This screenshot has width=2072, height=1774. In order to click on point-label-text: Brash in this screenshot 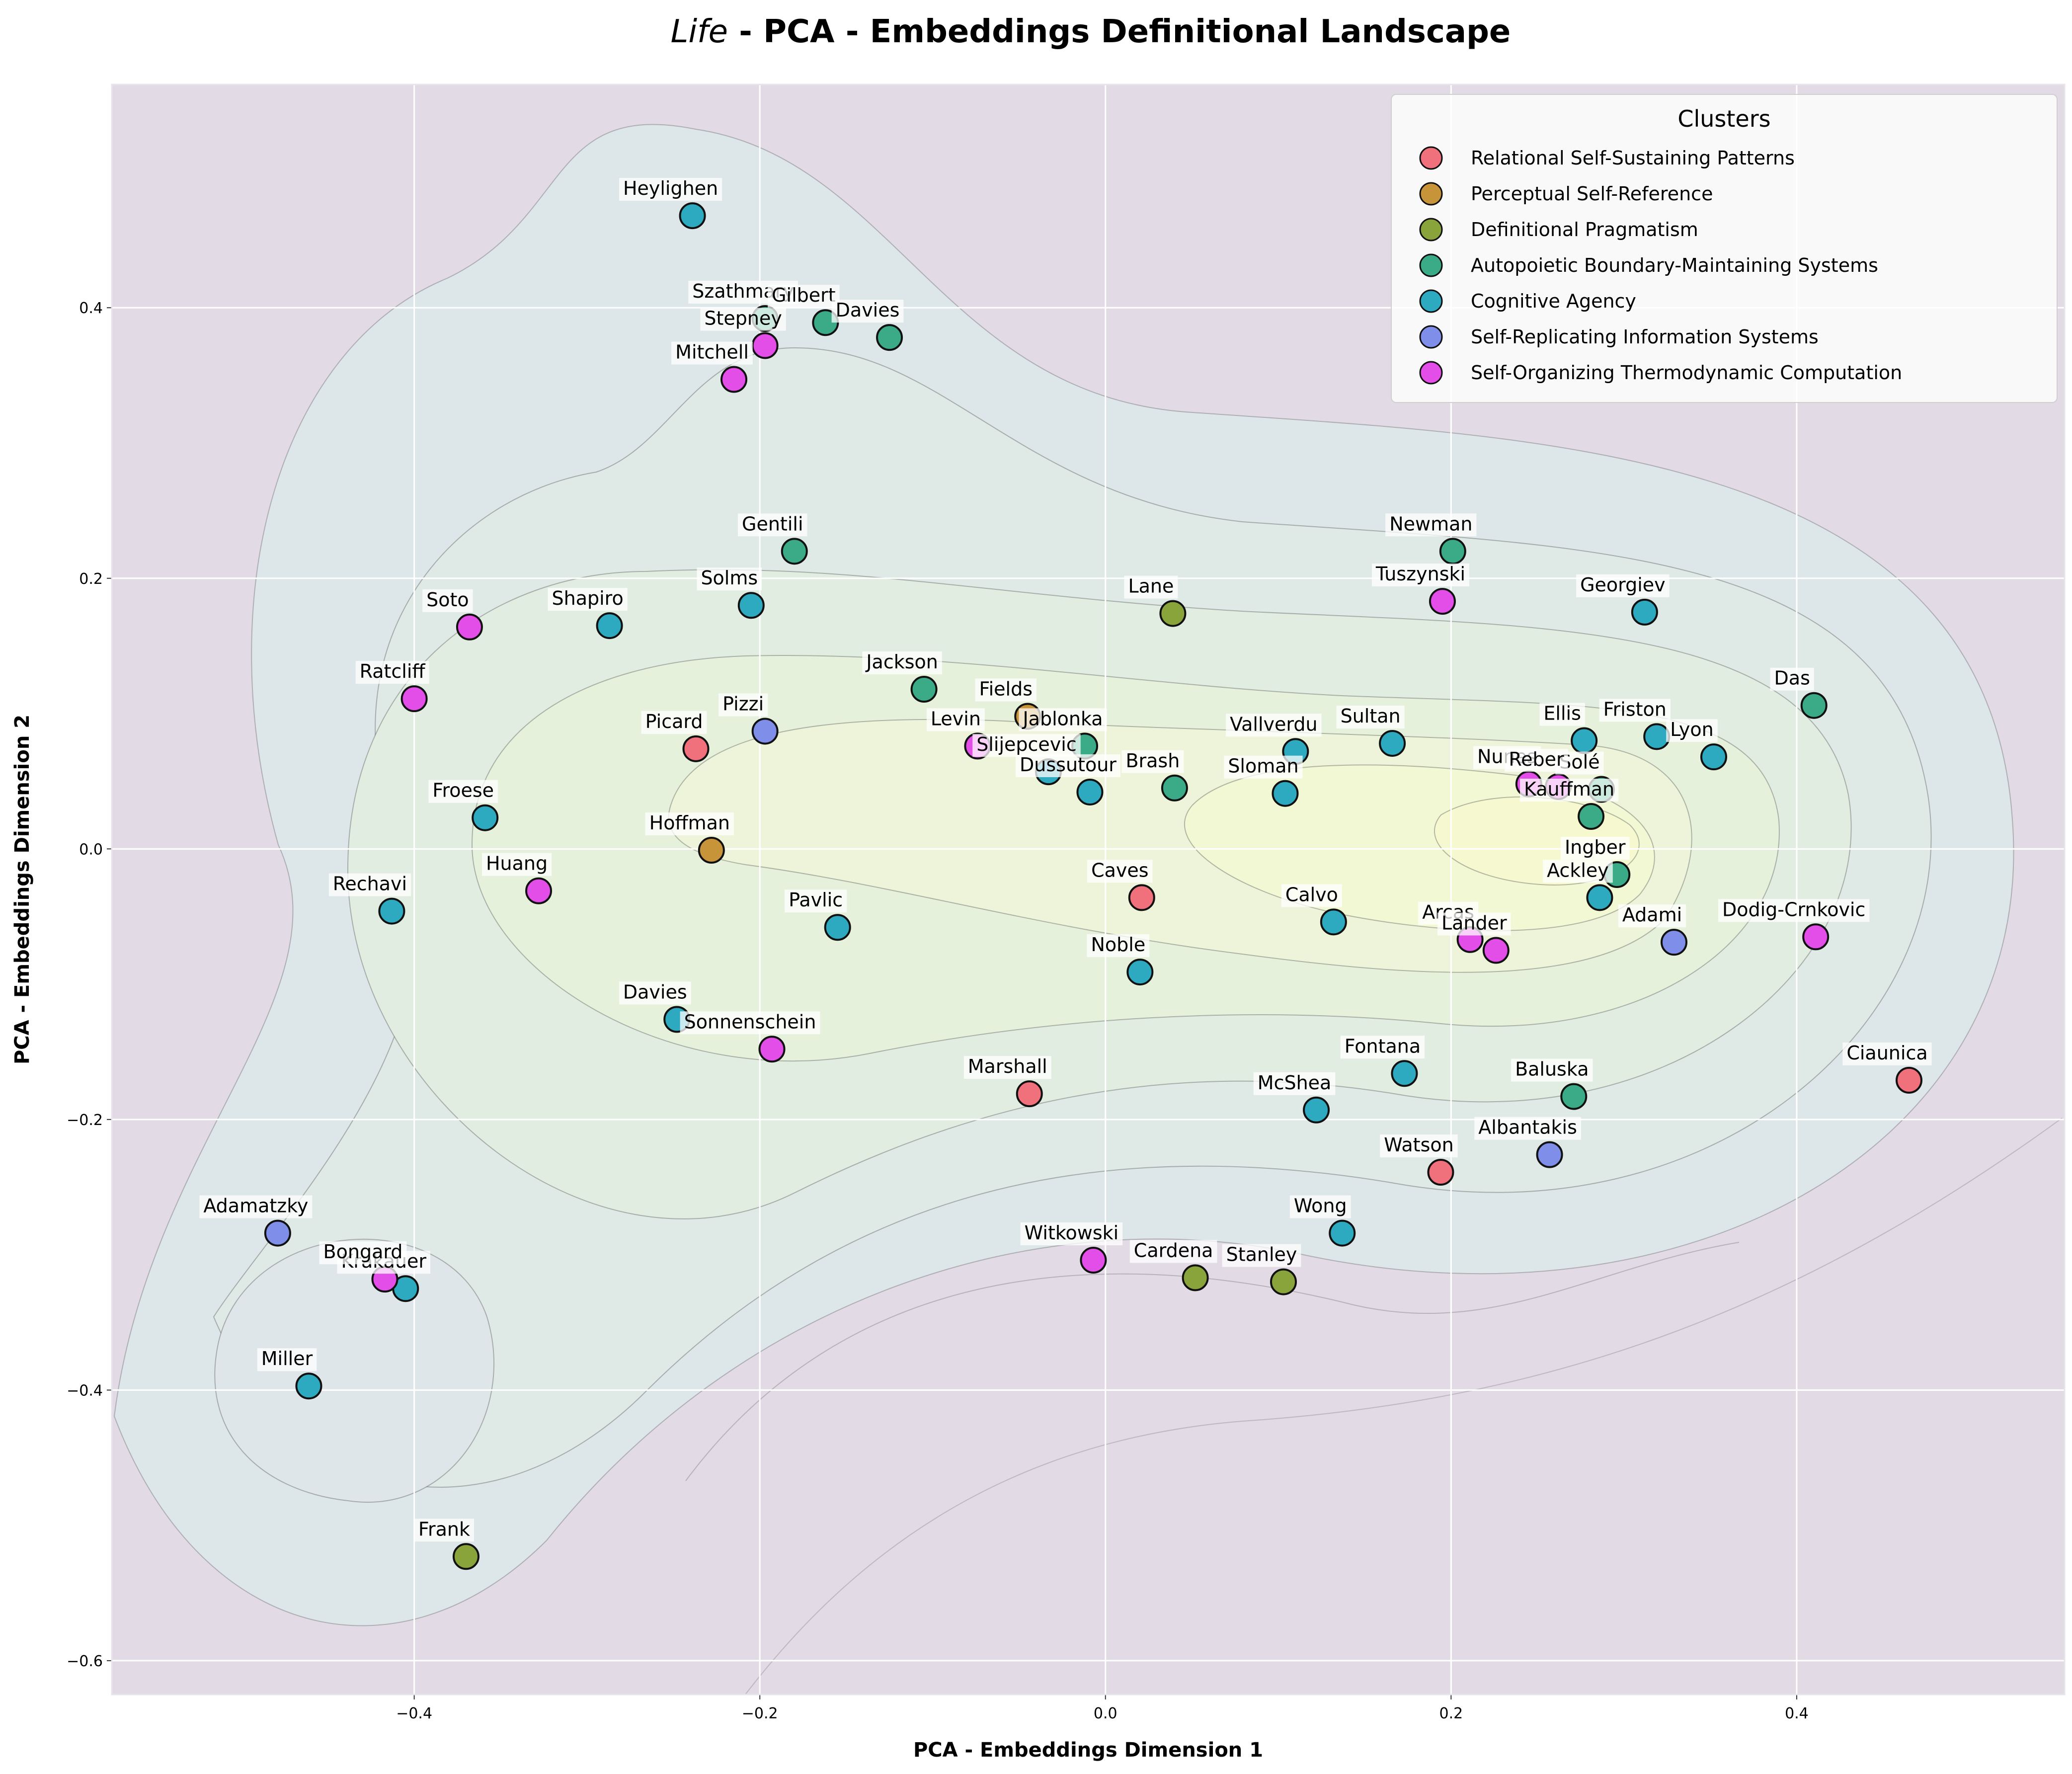, I will do `click(1152, 761)`.